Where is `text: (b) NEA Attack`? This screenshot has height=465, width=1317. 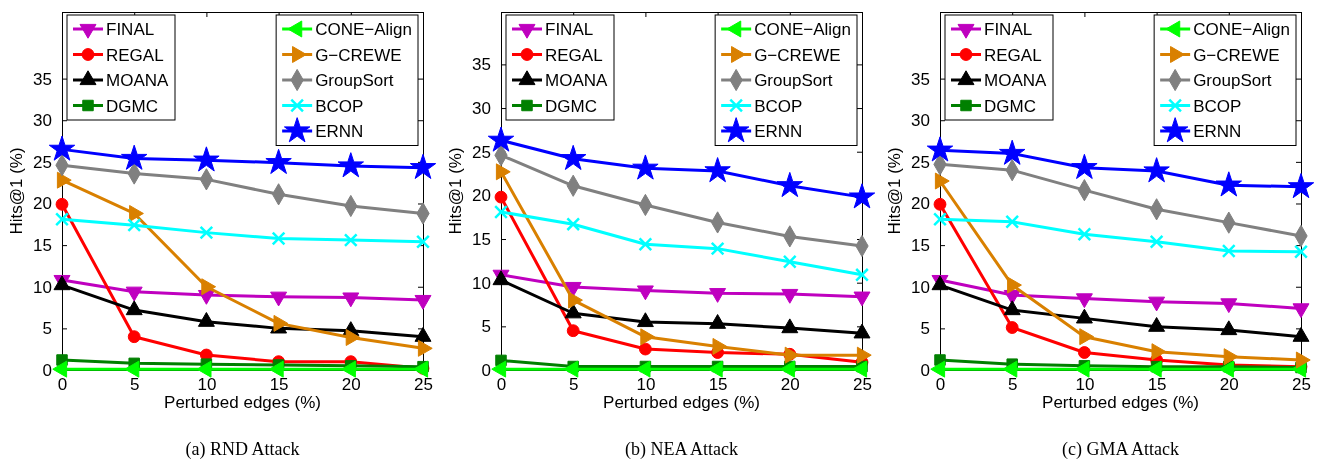
text: (b) NEA Attack is located at coordinates (681, 449).